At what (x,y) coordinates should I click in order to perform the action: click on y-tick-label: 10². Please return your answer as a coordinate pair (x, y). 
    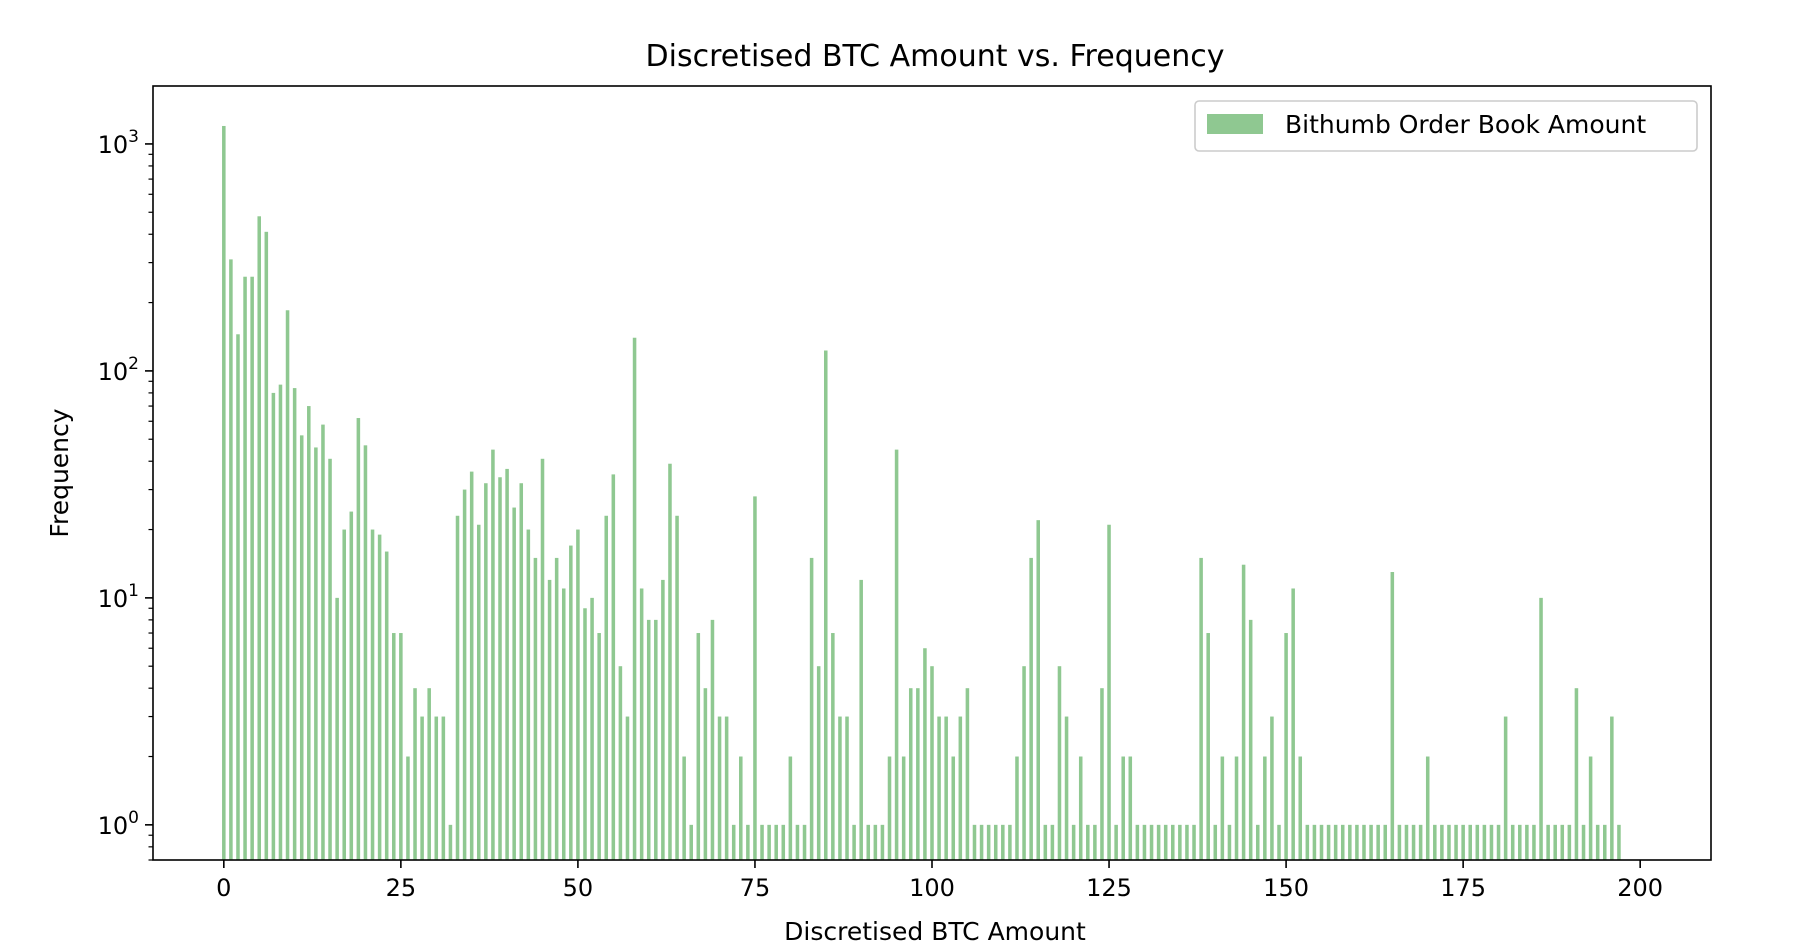
    Looking at the image, I should click on (118, 370).